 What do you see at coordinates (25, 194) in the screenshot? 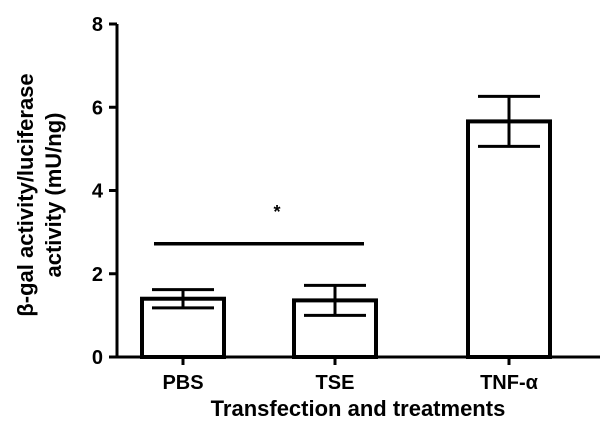
I see `y-axis-label-line1: β-gal activity/luciferase` at bounding box center [25, 194].